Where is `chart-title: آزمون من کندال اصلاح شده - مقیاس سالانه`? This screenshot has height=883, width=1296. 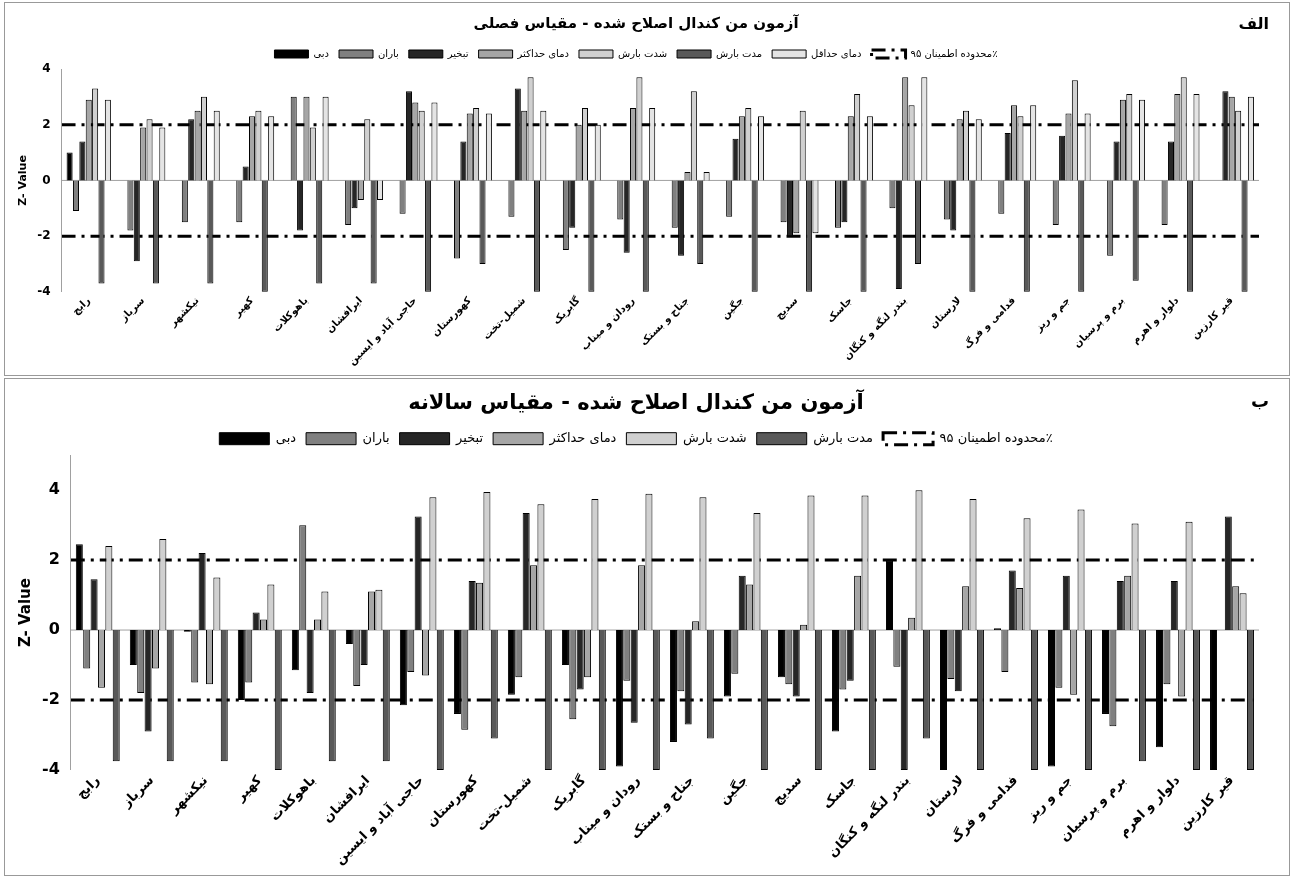 chart-title: آزمون من کندال اصلاح شده - مقیاس سالانه is located at coordinates (636, 402).